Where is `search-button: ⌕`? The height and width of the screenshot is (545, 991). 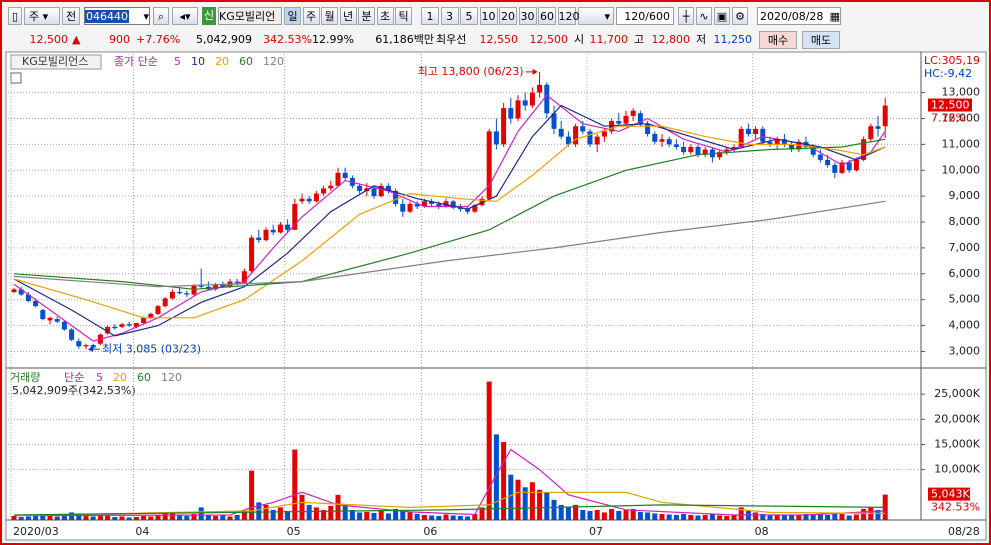 search-button: ⌕ is located at coordinates (161, 16).